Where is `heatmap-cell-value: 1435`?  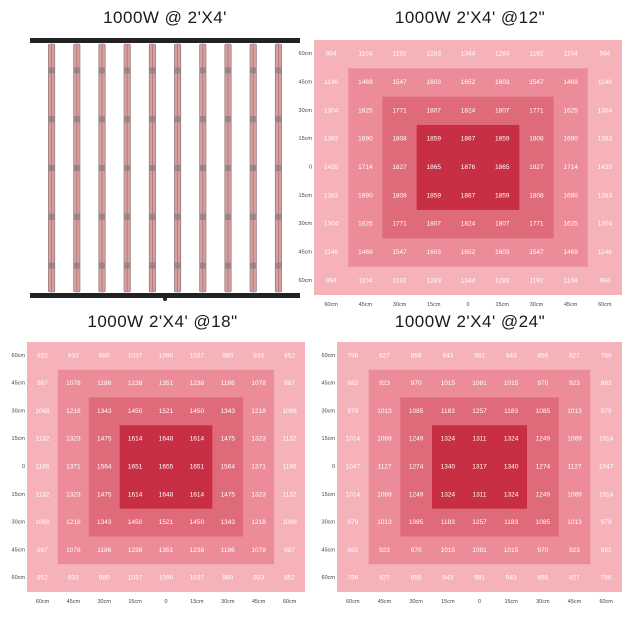 heatmap-cell-value: 1435 is located at coordinates (331, 167).